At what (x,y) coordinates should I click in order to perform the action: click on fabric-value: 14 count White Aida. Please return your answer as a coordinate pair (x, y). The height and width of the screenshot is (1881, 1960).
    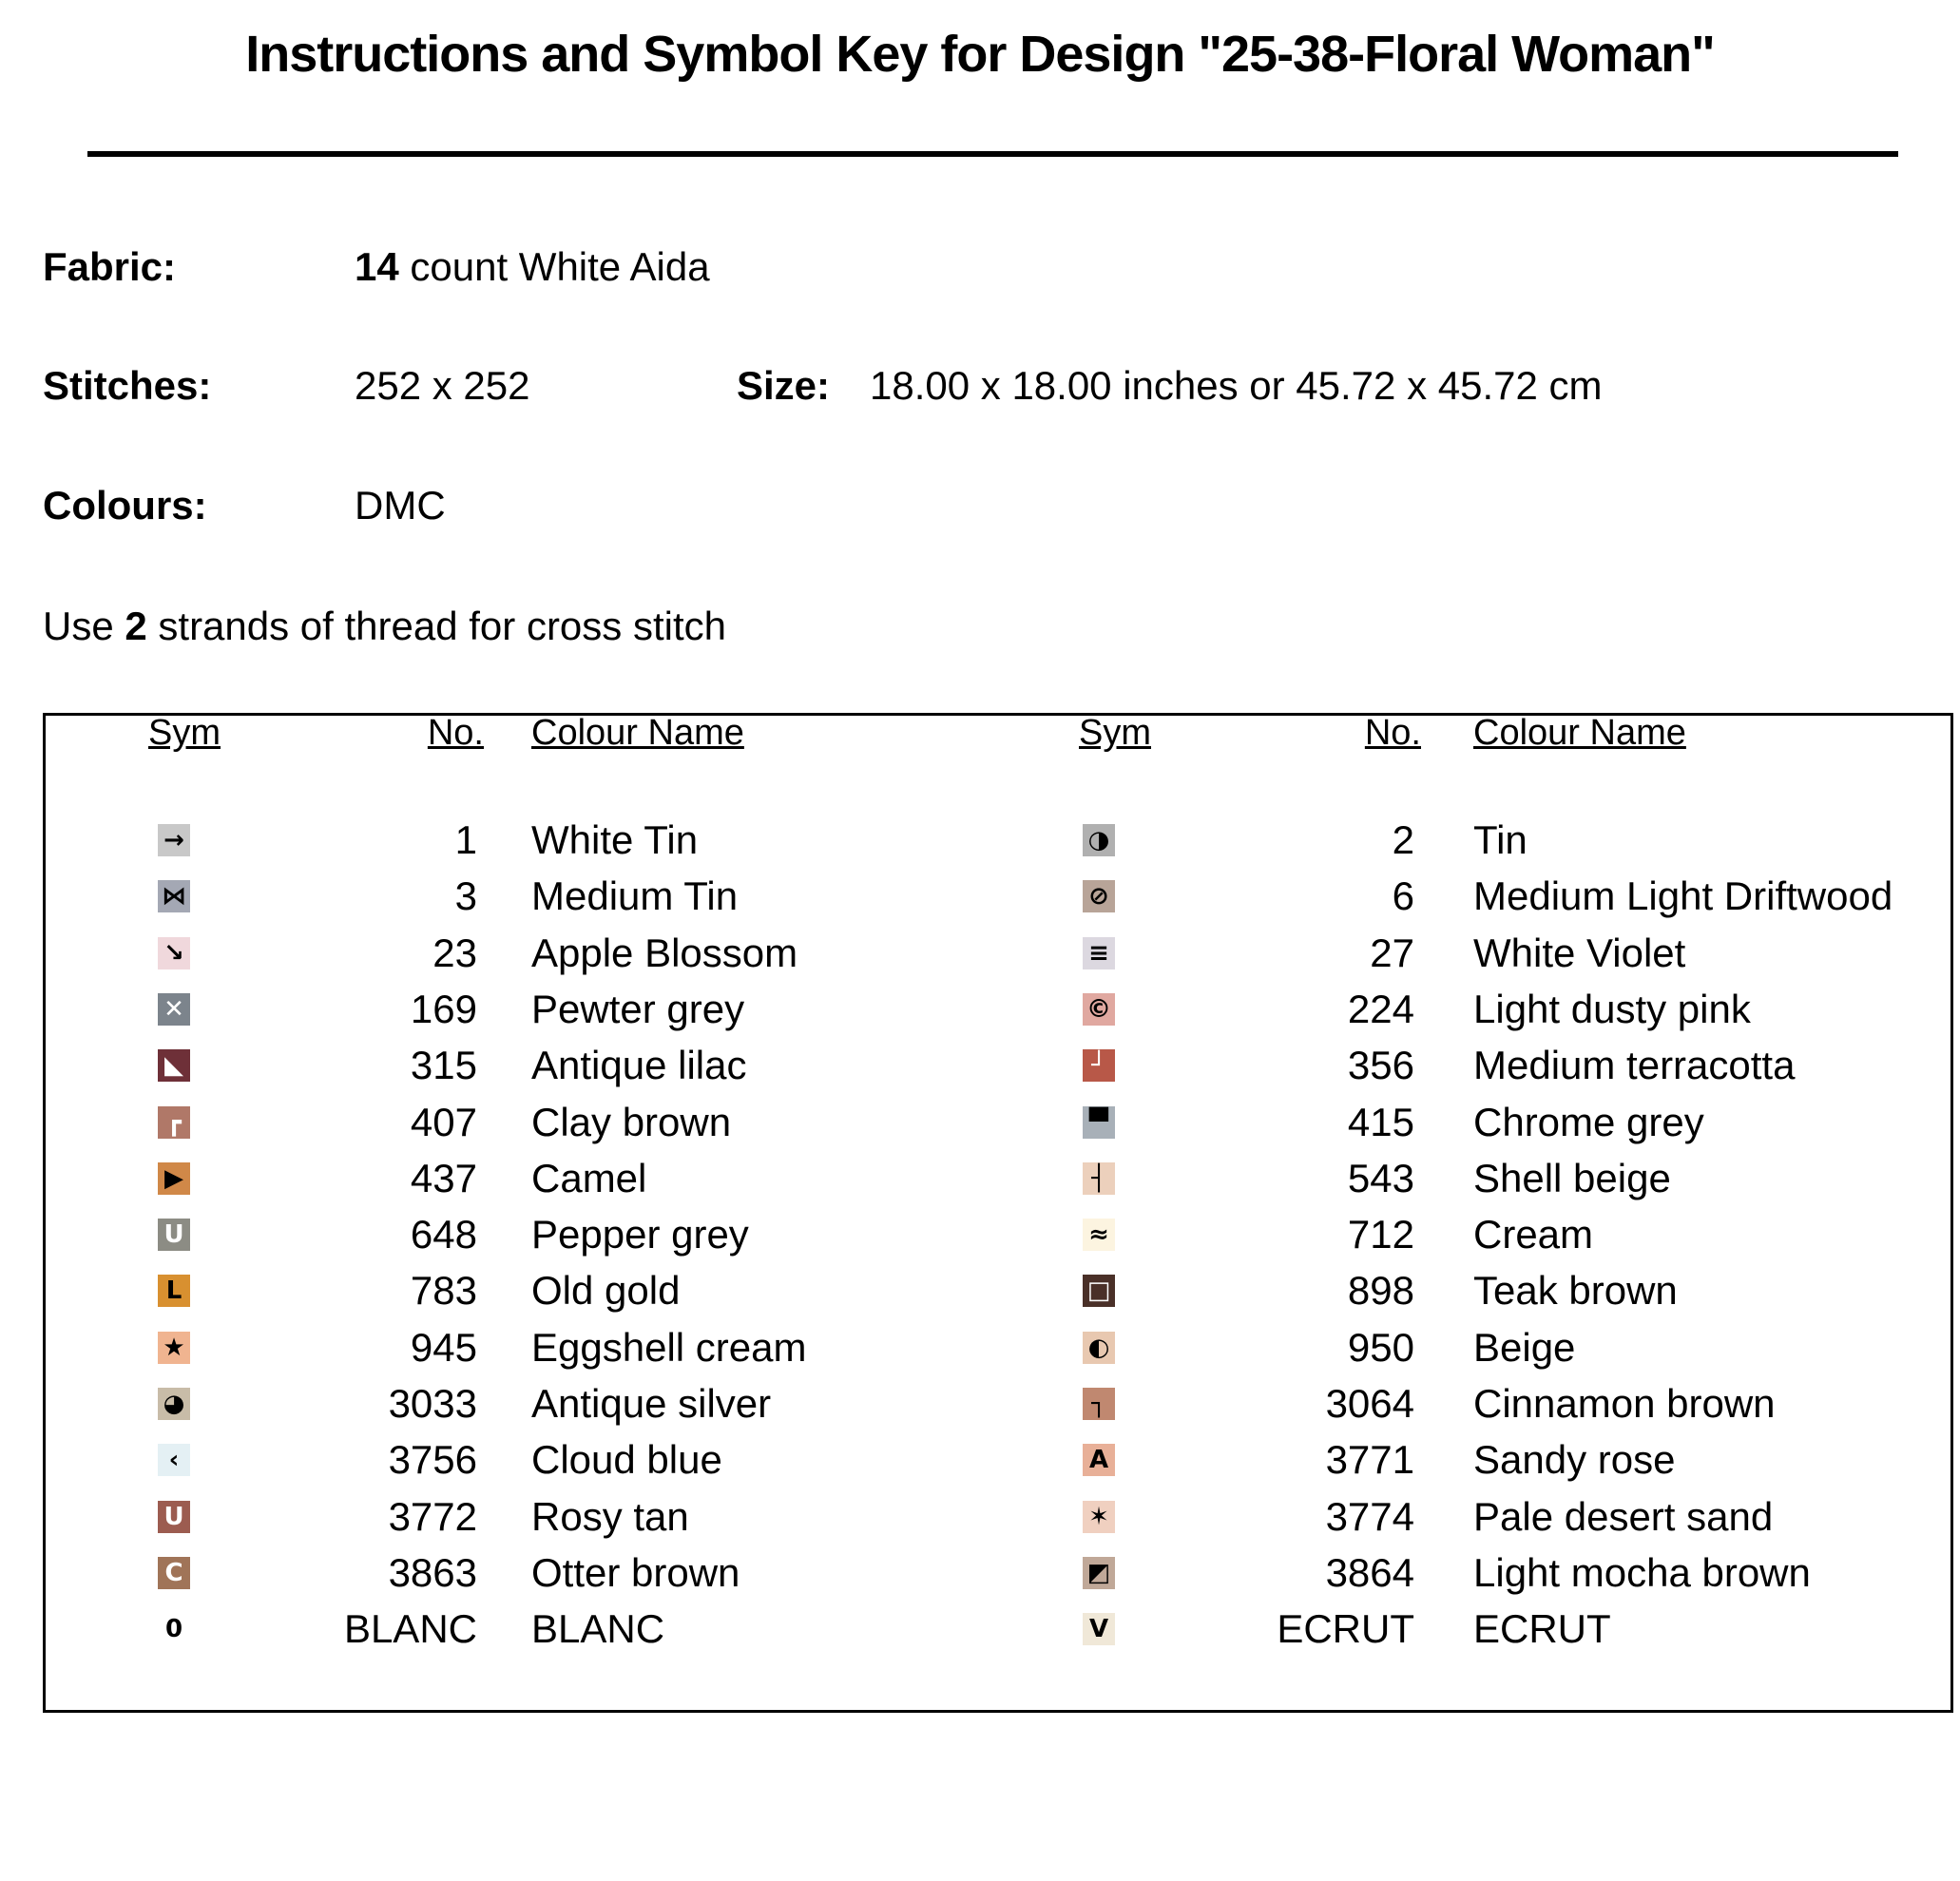
    Looking at the image, I should click on (532, 267).